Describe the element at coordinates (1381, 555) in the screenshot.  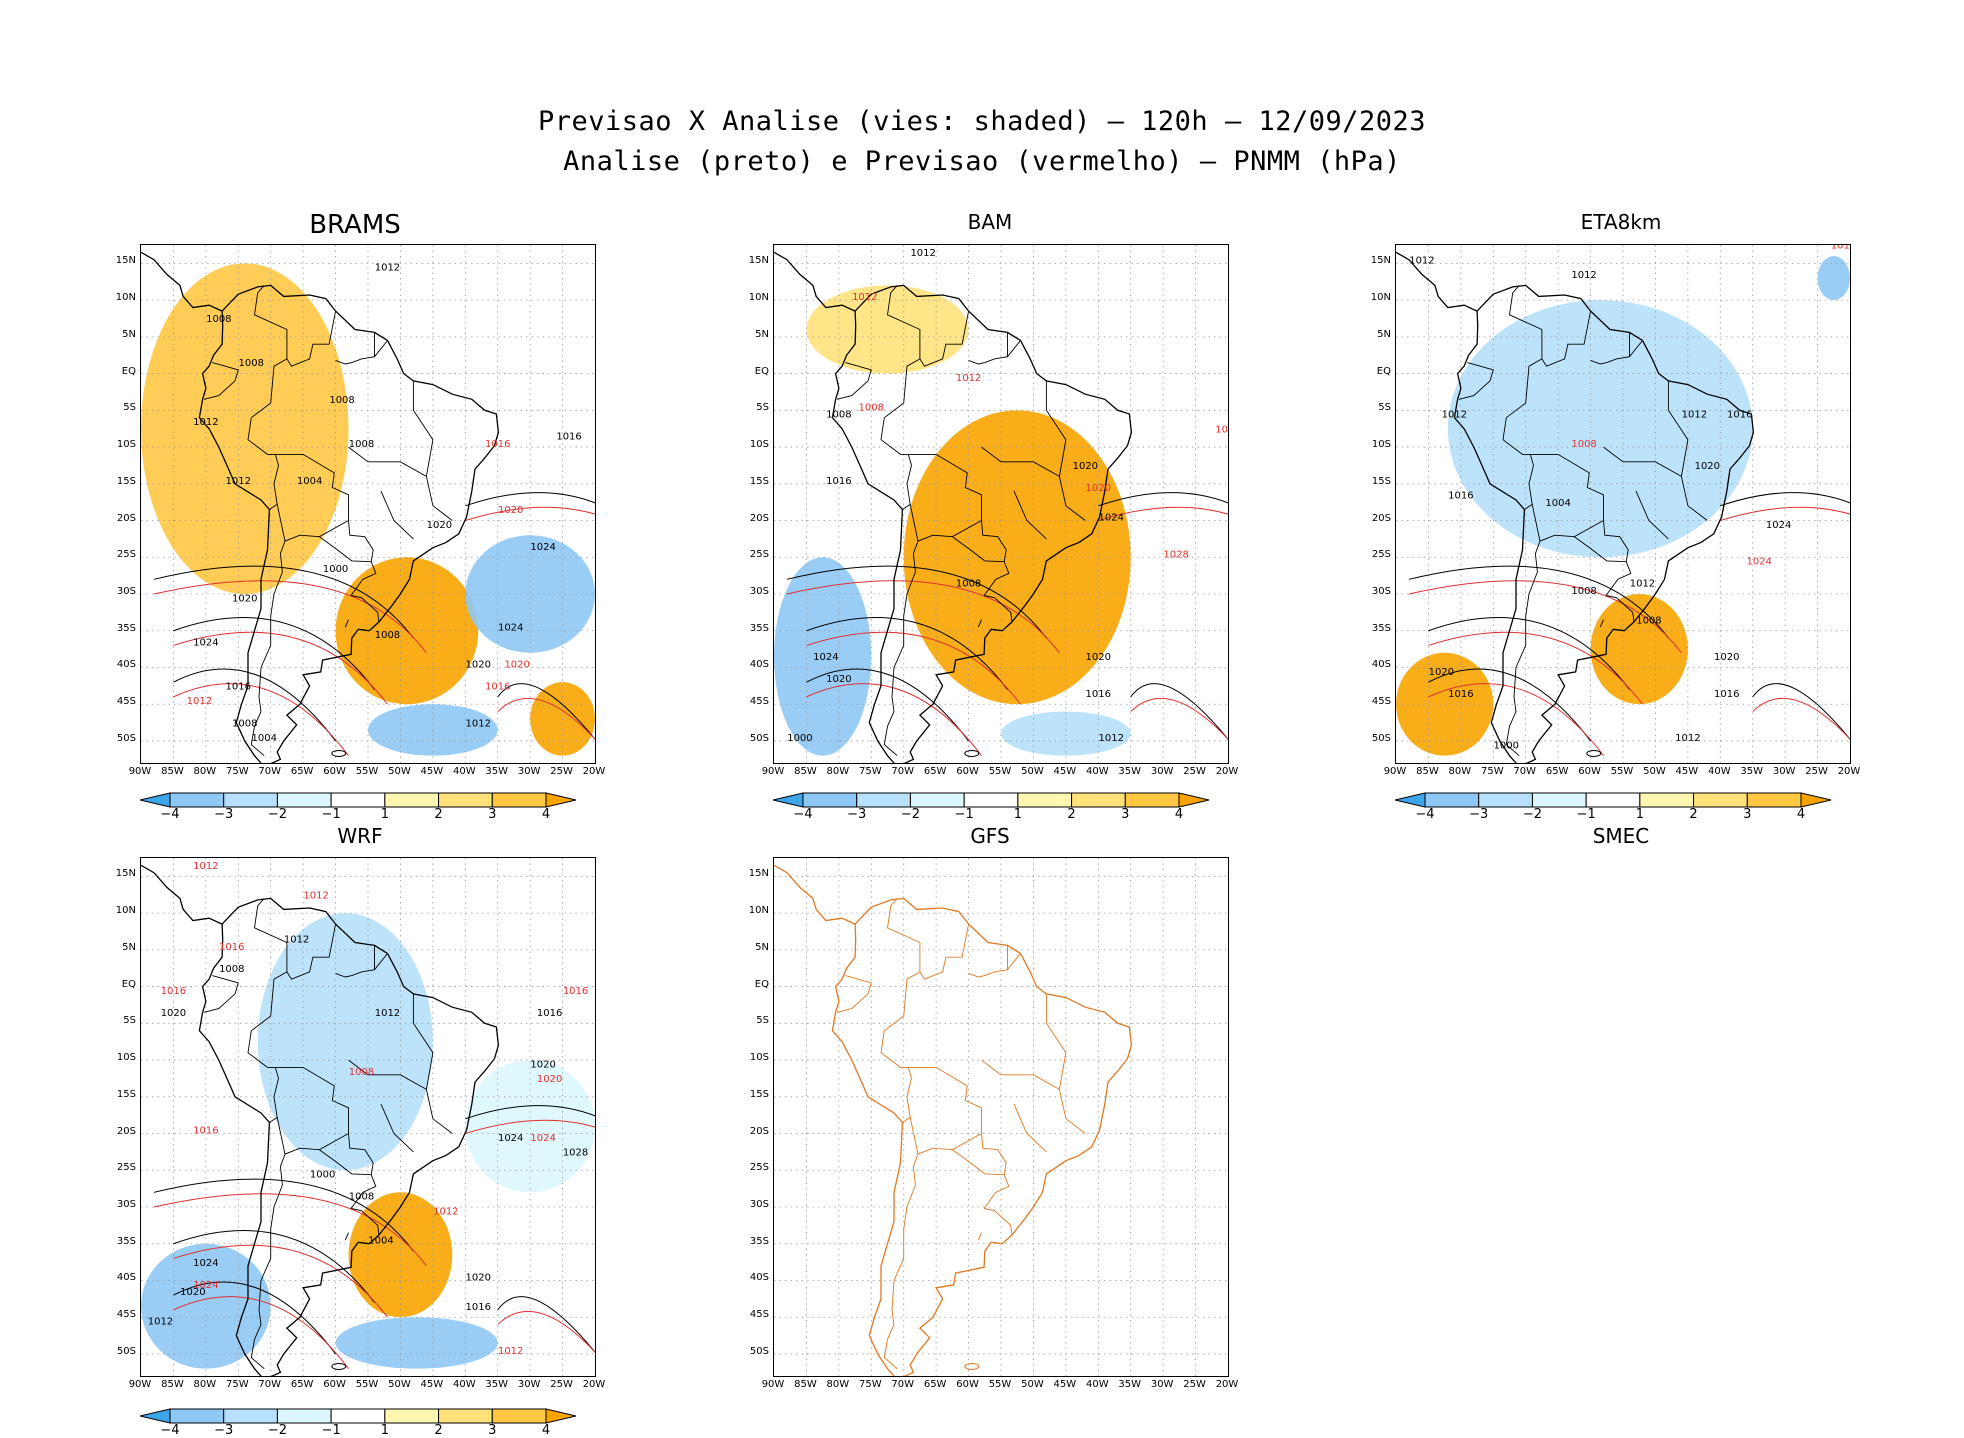
I see `y-tick-label: 25S` at that location.